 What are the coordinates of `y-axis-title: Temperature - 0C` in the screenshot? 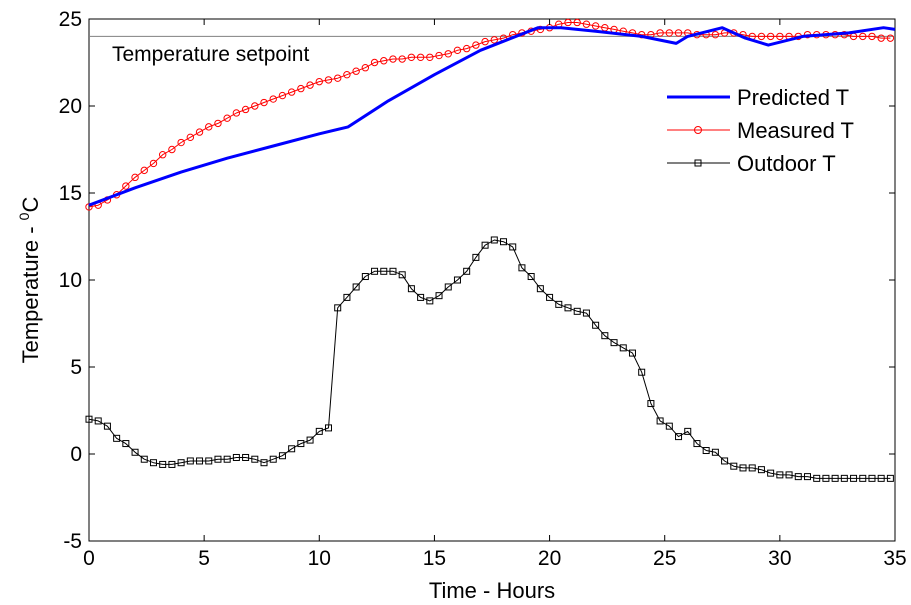 It's located at (29, 280).